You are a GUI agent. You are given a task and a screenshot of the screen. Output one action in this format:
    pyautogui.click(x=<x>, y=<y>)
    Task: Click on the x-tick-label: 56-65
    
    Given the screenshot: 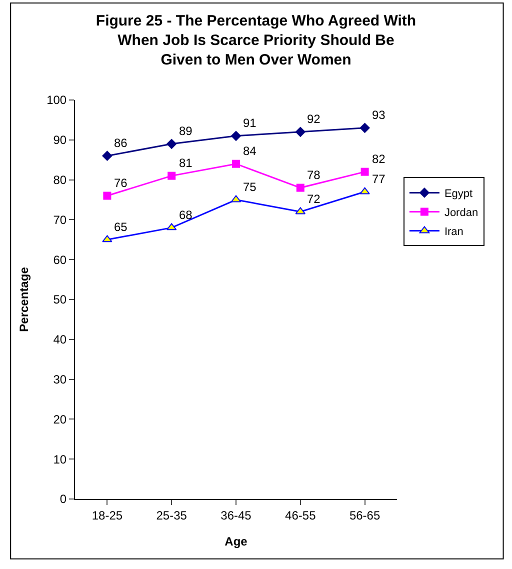 What is the action you would take?
    pyautogui.click(x=364, y=515)
    